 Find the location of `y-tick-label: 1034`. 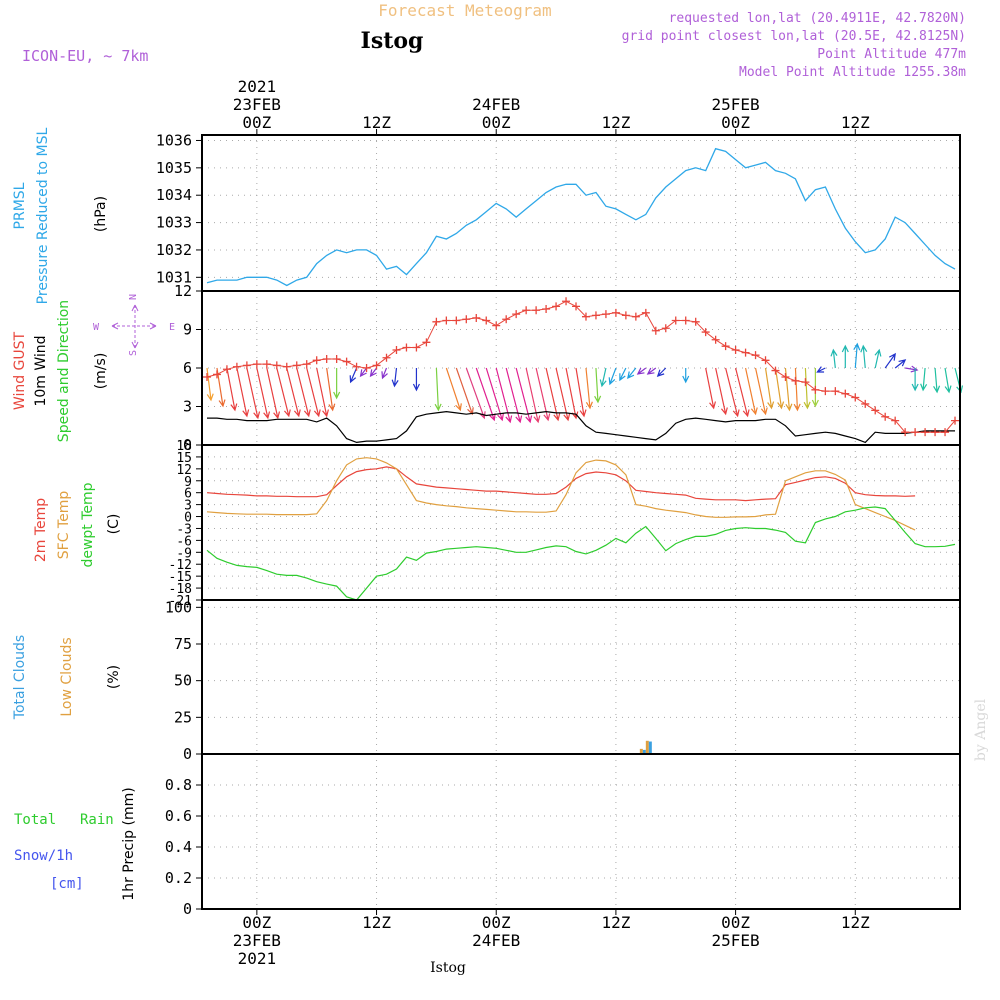

y-tick-label: 1034 is located at coordinates (174, 195).